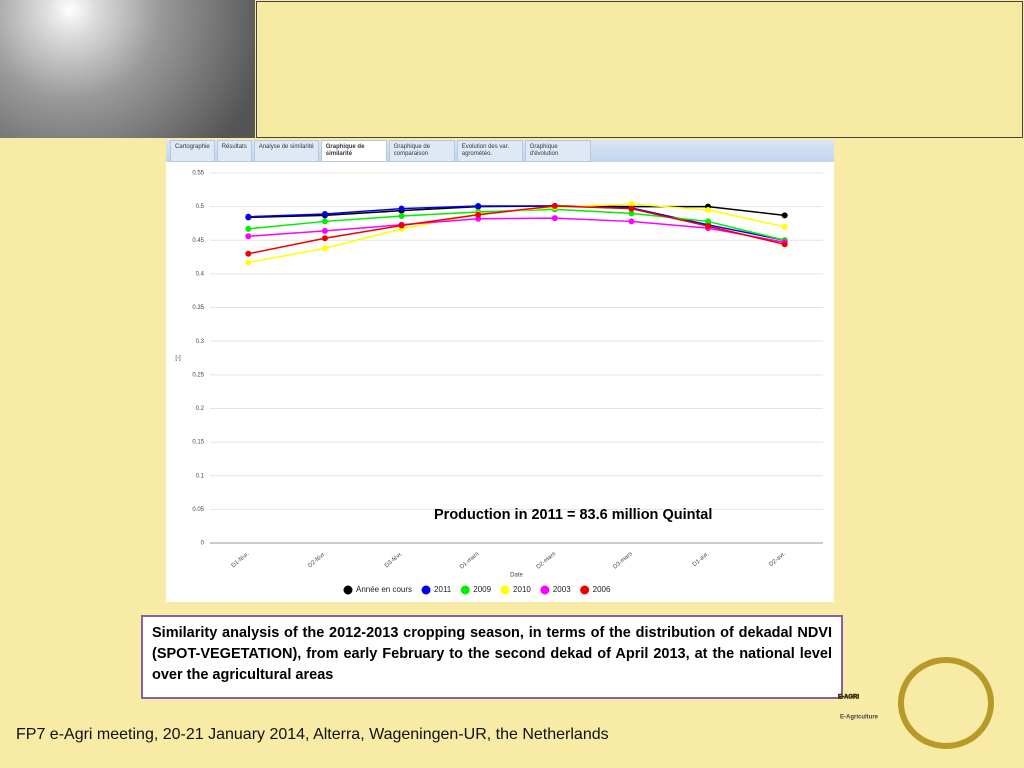  I want to click on logo-ring, so click(946, 703).